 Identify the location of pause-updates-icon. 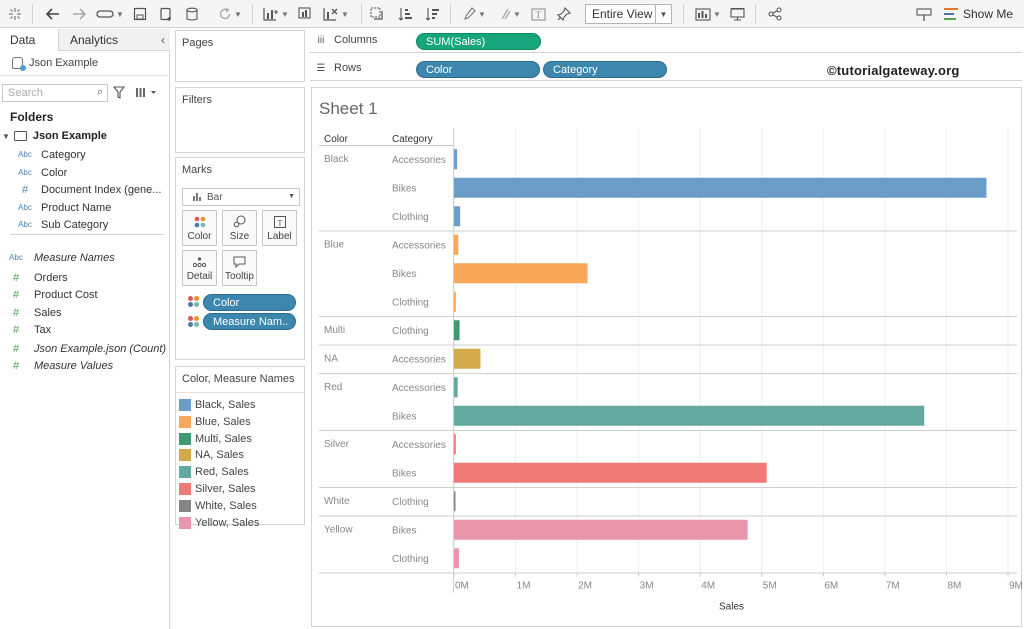
(192, 14).